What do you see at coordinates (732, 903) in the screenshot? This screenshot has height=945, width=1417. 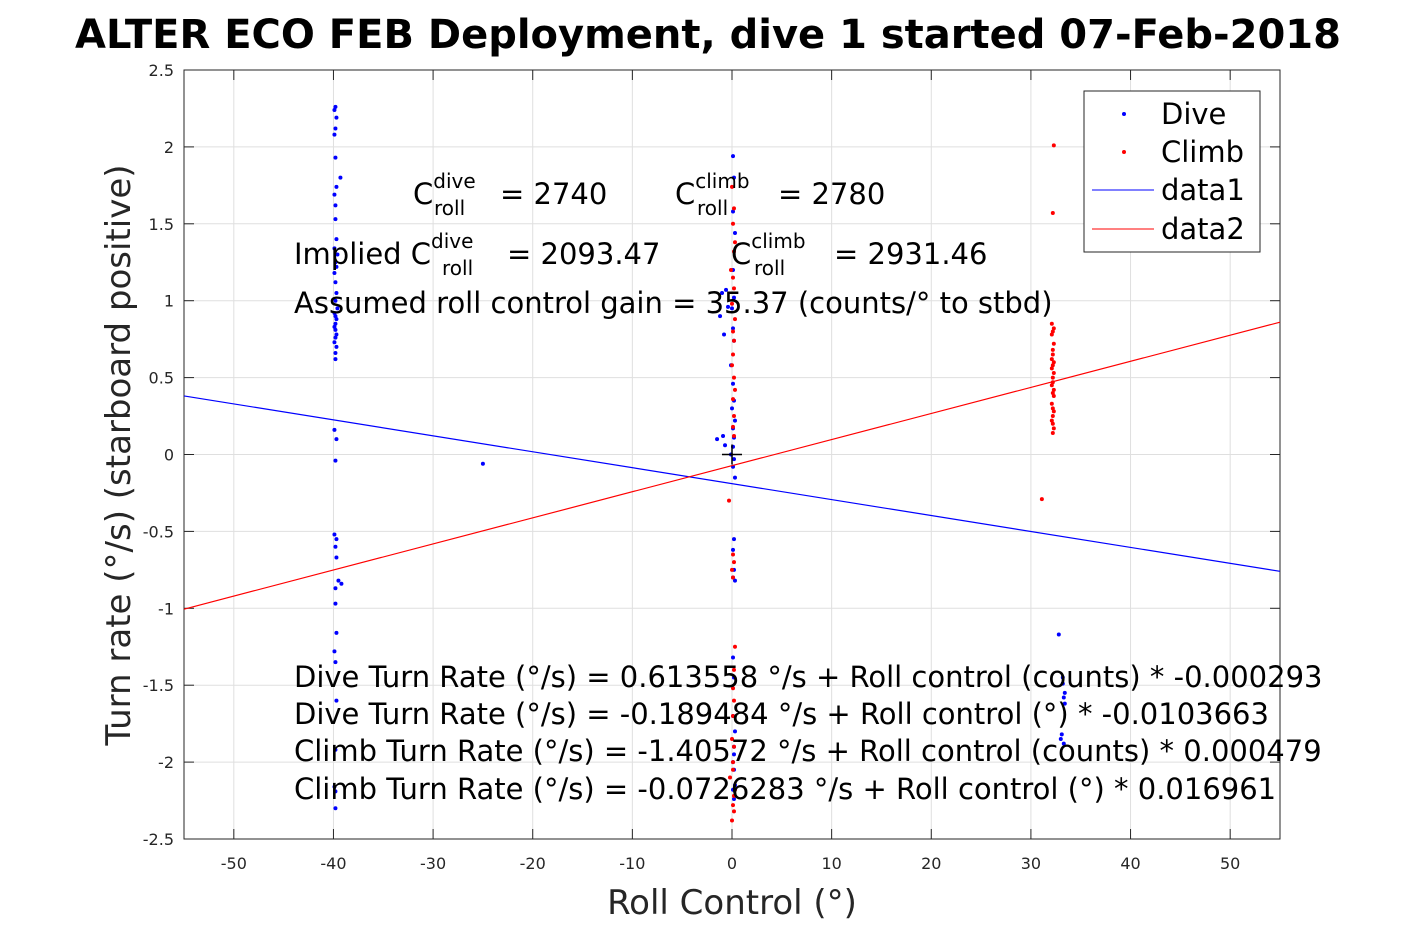 I see `x-axis-label: Roll Control (°)` at bounding box center [732, 903].